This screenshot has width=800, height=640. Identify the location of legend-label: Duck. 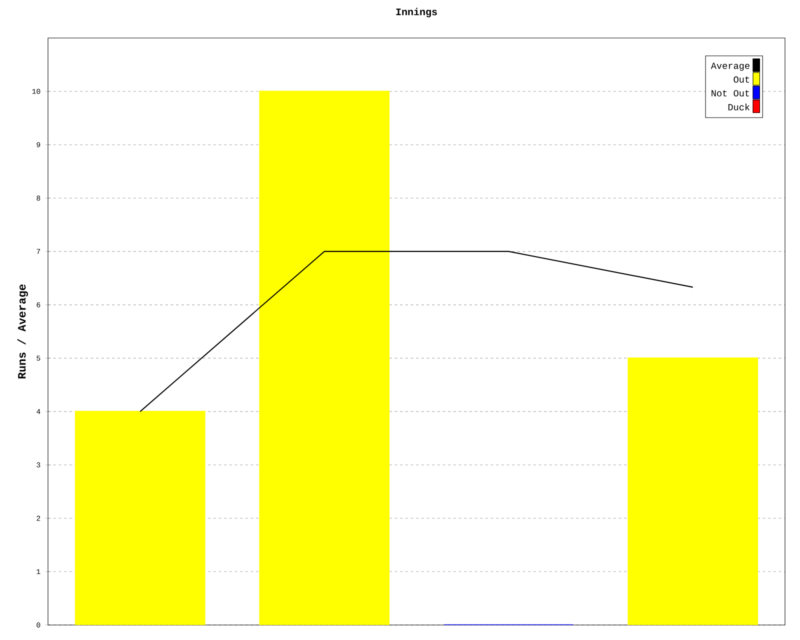
(739, 107).